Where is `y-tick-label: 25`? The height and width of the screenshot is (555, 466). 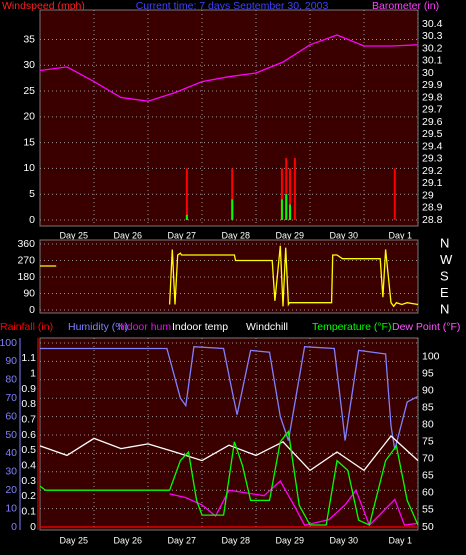
y-tick-label: 25 is located at coordinates (29, 91).